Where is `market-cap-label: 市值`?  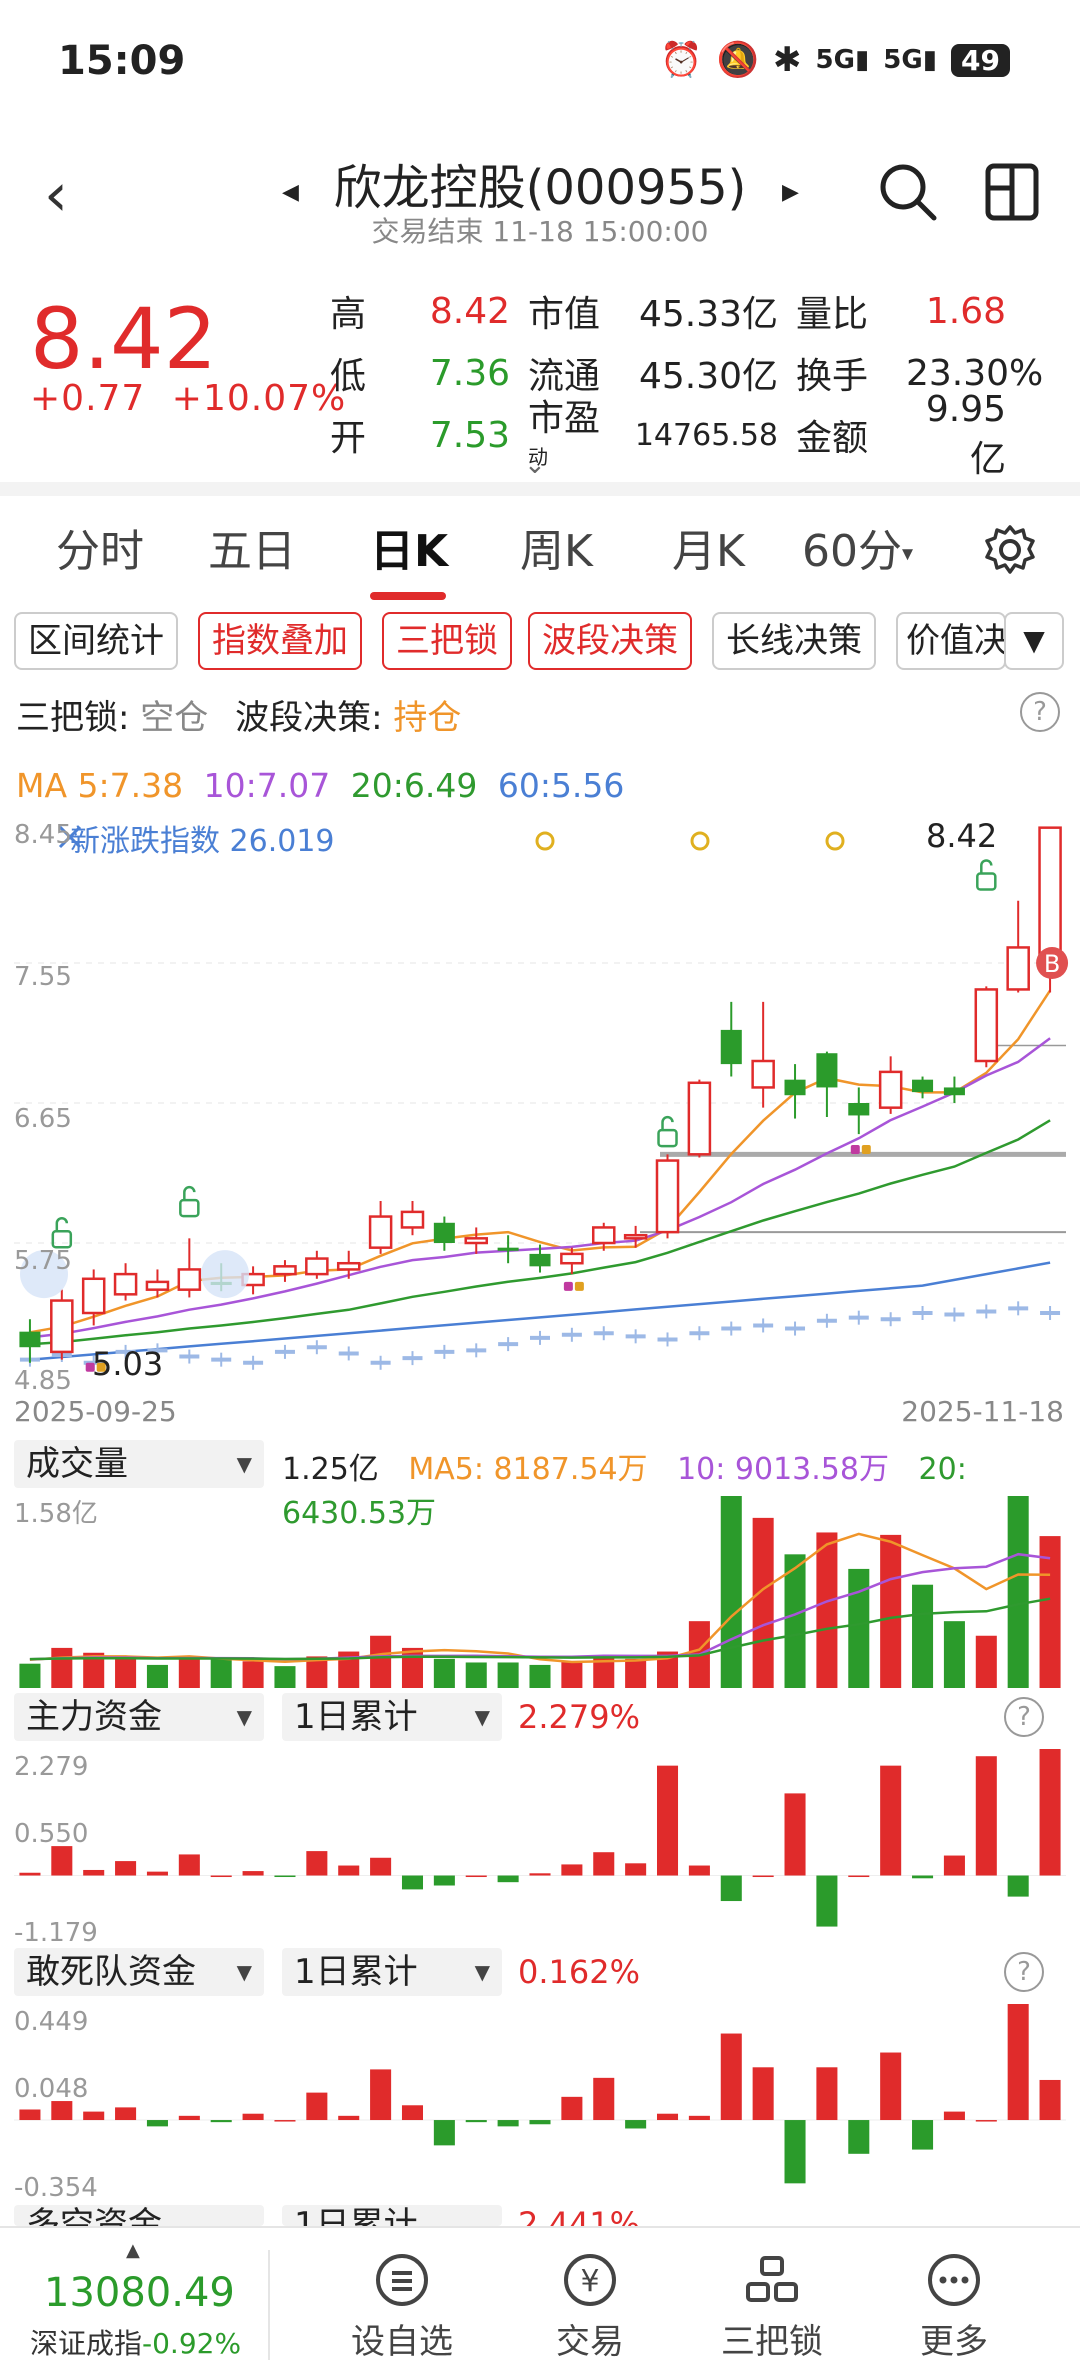 market-cap-label: 市值 is located at coordinates (564, 314).